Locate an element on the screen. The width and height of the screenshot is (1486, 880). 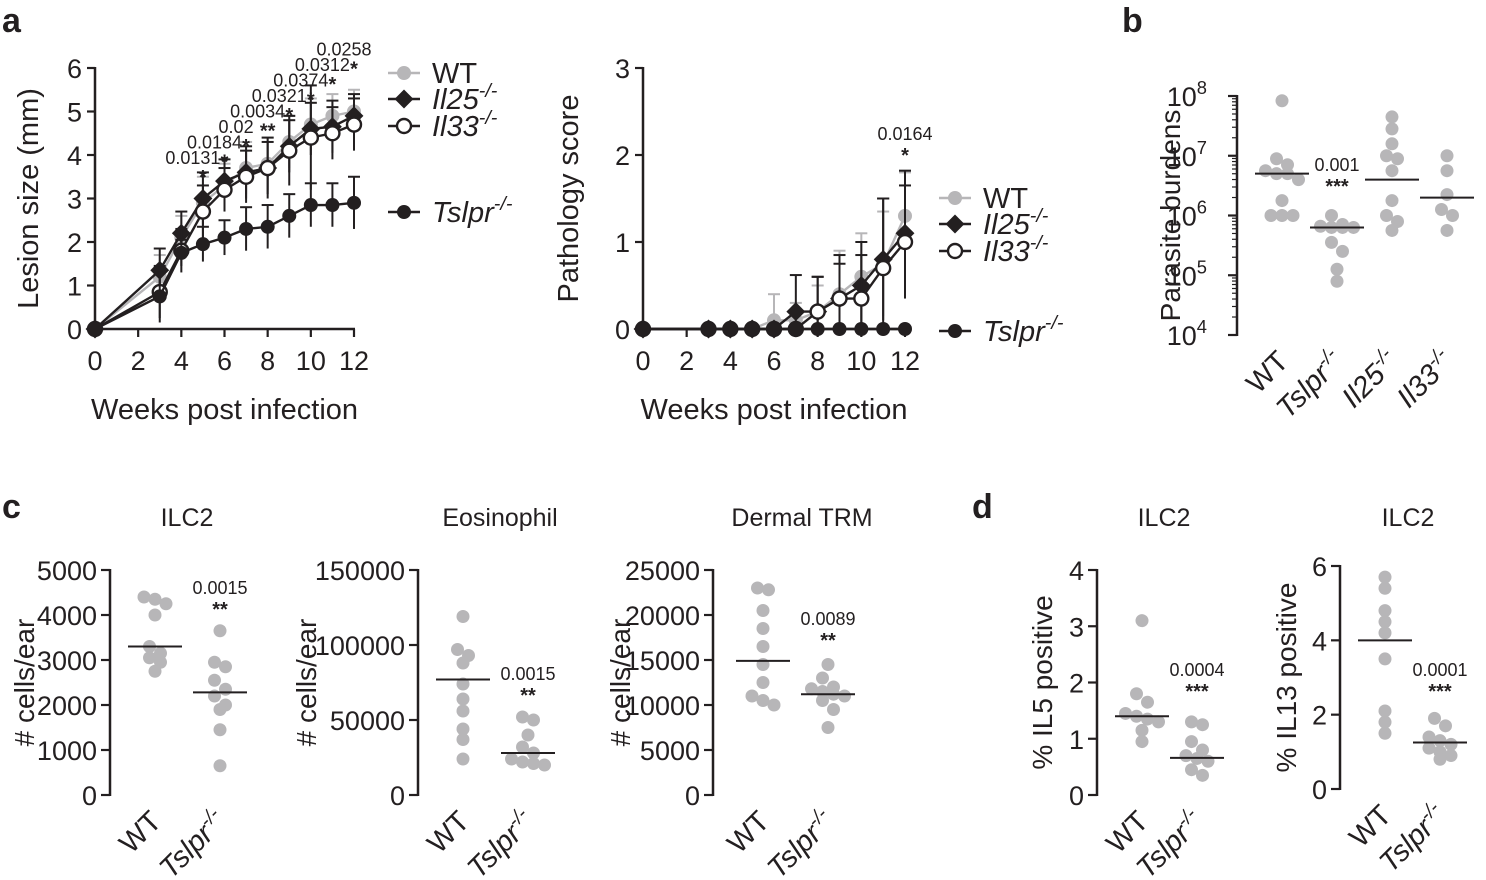
x-tick-label: 4 is located at coordinates (730, 361).